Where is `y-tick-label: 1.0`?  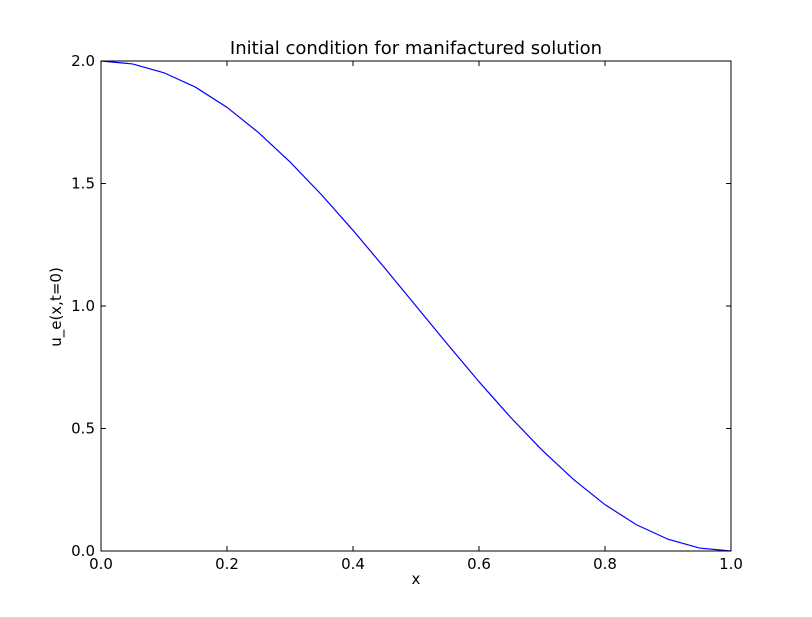 y-tick-label: 1.0 is located at coordinates (83, 306).